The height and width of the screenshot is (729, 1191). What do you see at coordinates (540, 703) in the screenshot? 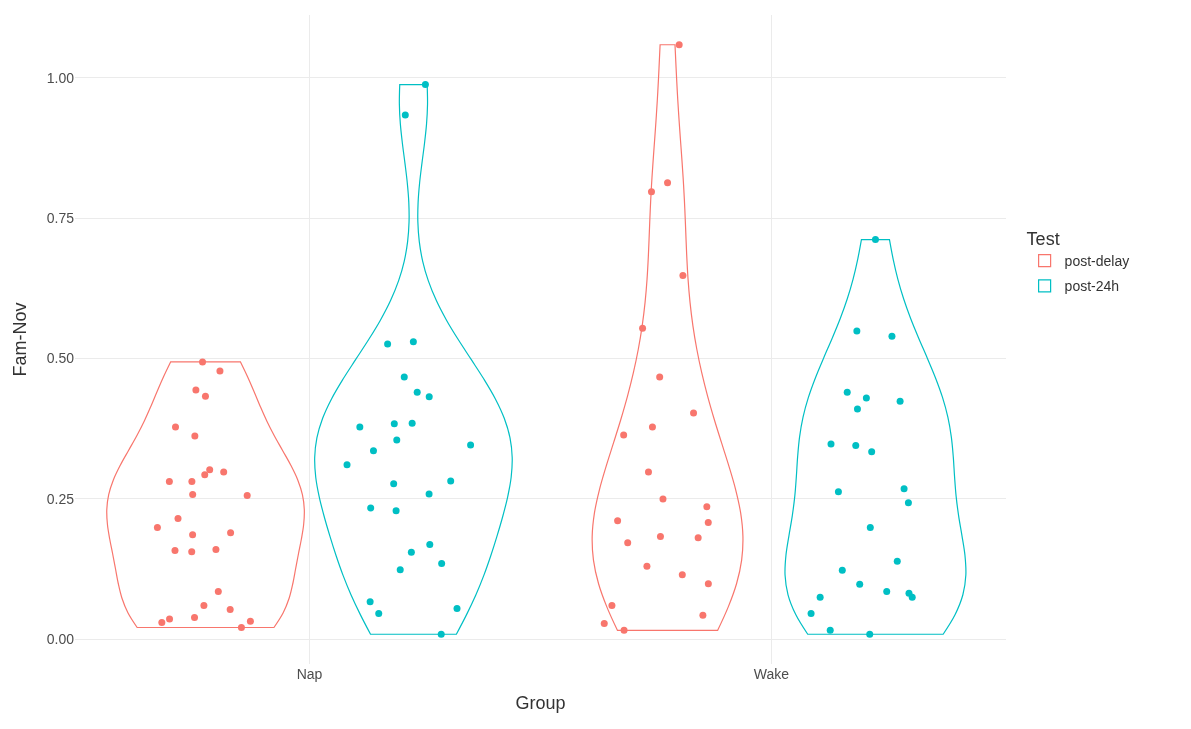
I see `x-axis-title: Group` at bounding box center [540, 703].